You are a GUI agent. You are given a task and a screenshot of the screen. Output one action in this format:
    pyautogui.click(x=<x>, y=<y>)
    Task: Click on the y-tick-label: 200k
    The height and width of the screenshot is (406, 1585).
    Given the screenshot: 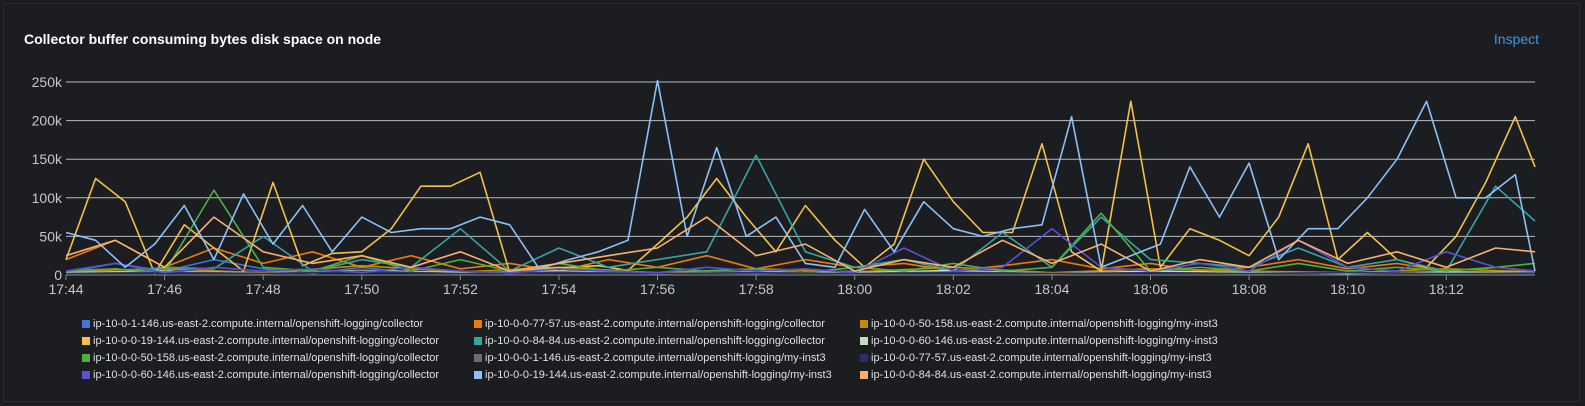 What is the action you would take?
    pyautogui.click(x=47, y=121)
    